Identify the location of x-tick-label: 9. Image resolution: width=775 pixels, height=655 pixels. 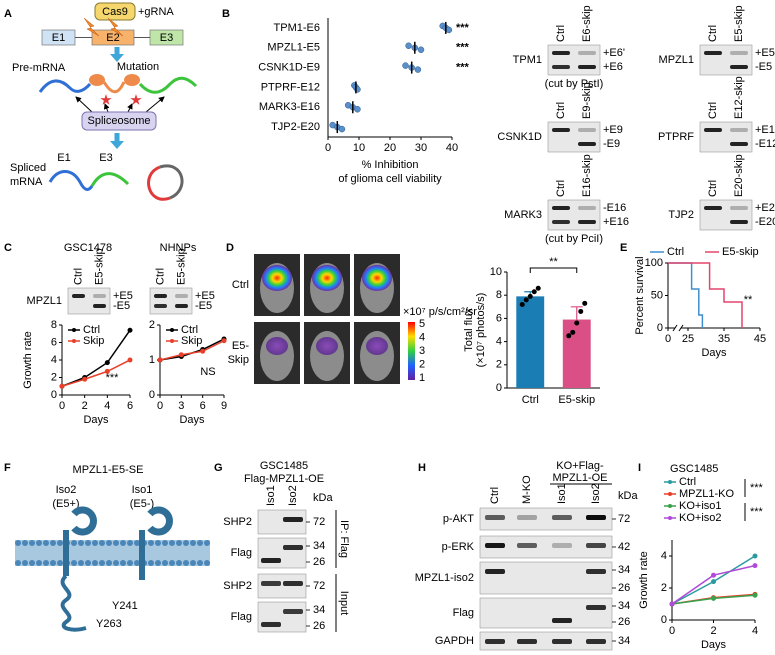
(224, 406).